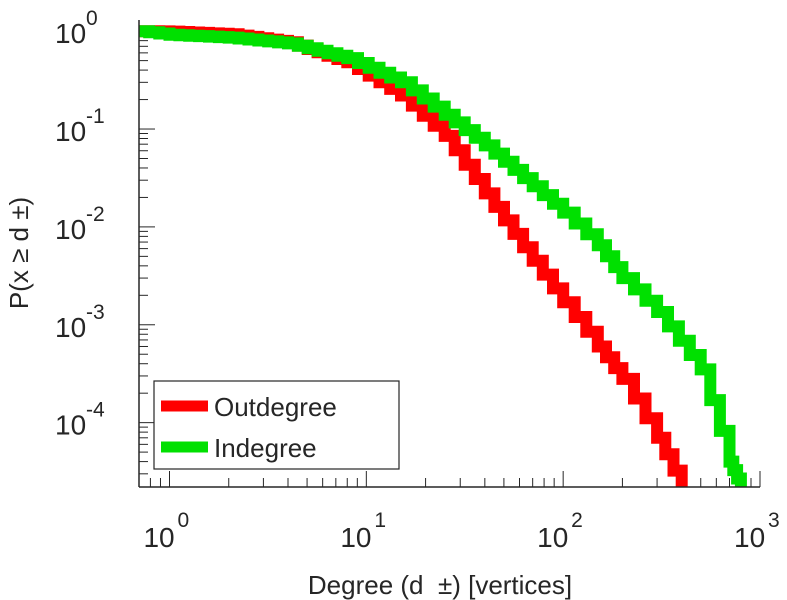 Image resolution: width=787 pixels, height=600 pixels. I want to click on legend-box, so click(276, 425).